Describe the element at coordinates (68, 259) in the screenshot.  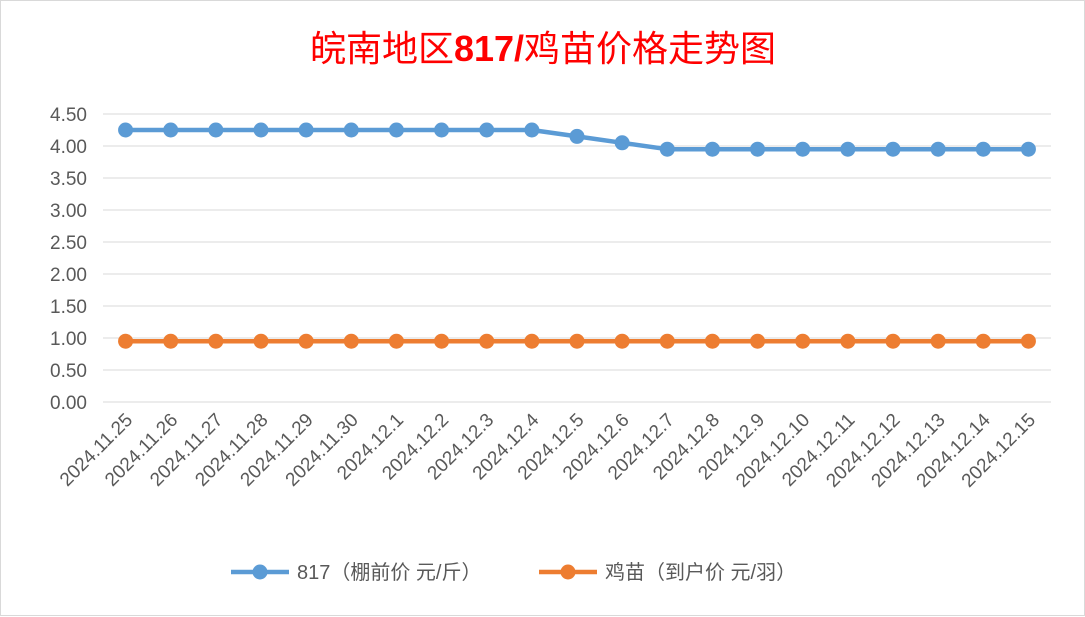
I see `y-axis-ticks: 0.00 0.50 1.00 1.50 2.00 2.50 3.00 3.50 4.00 4.50` at that location.